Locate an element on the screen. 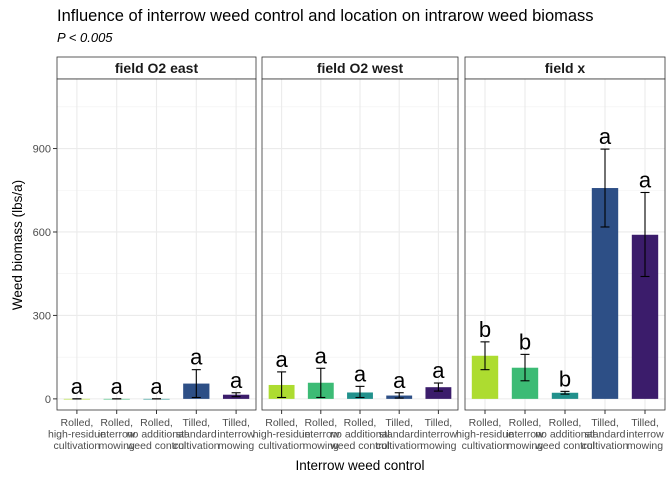 The width and height of the screenshot is (672, 480). facet-strip-label: field x is located at coordinates (565, 68).